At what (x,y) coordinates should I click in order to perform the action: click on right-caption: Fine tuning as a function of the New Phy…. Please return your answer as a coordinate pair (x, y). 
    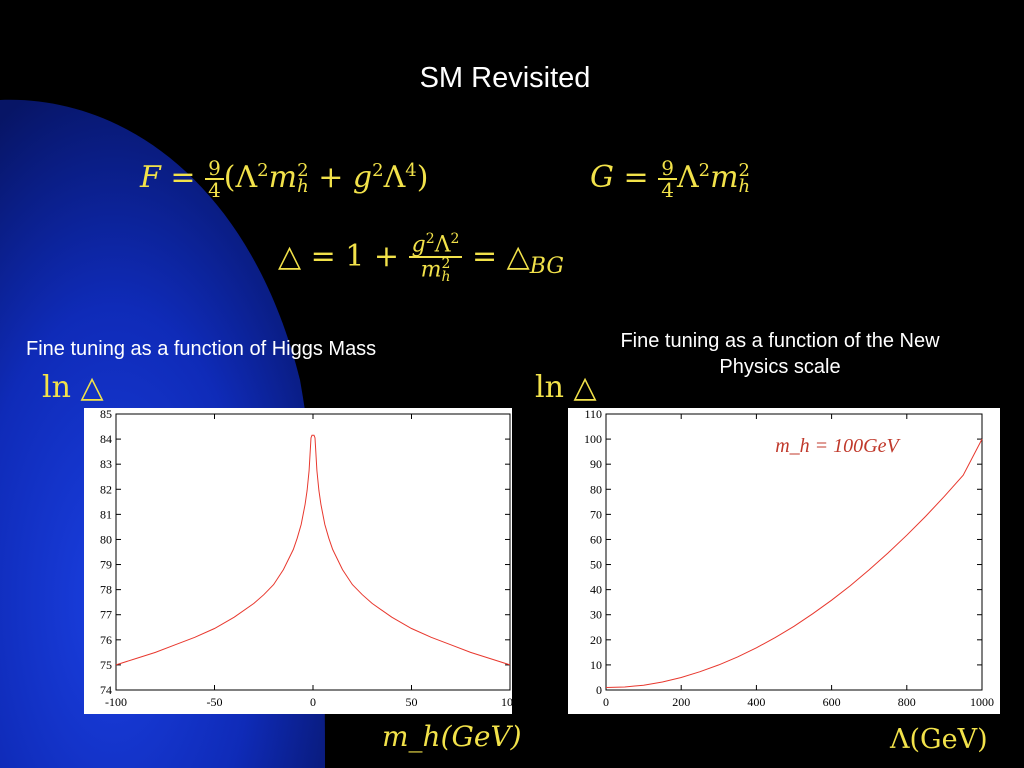
    Looking at the image, I should click on (780, 354).